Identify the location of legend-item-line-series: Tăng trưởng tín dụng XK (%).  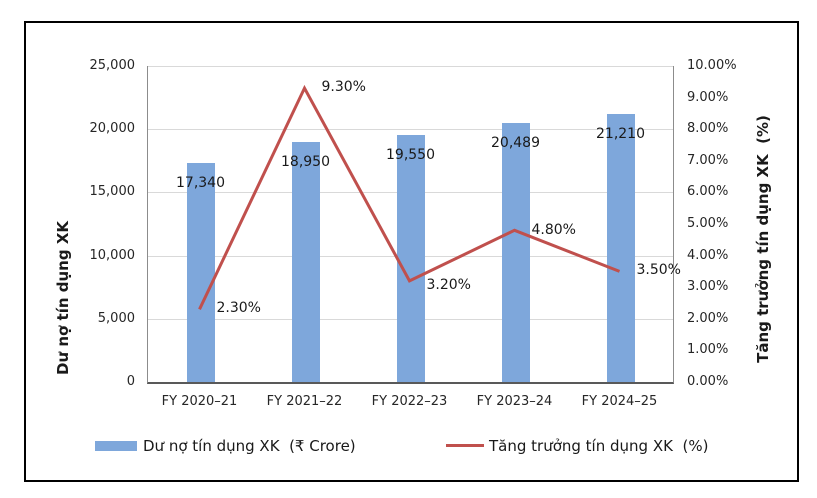
(577, 445).